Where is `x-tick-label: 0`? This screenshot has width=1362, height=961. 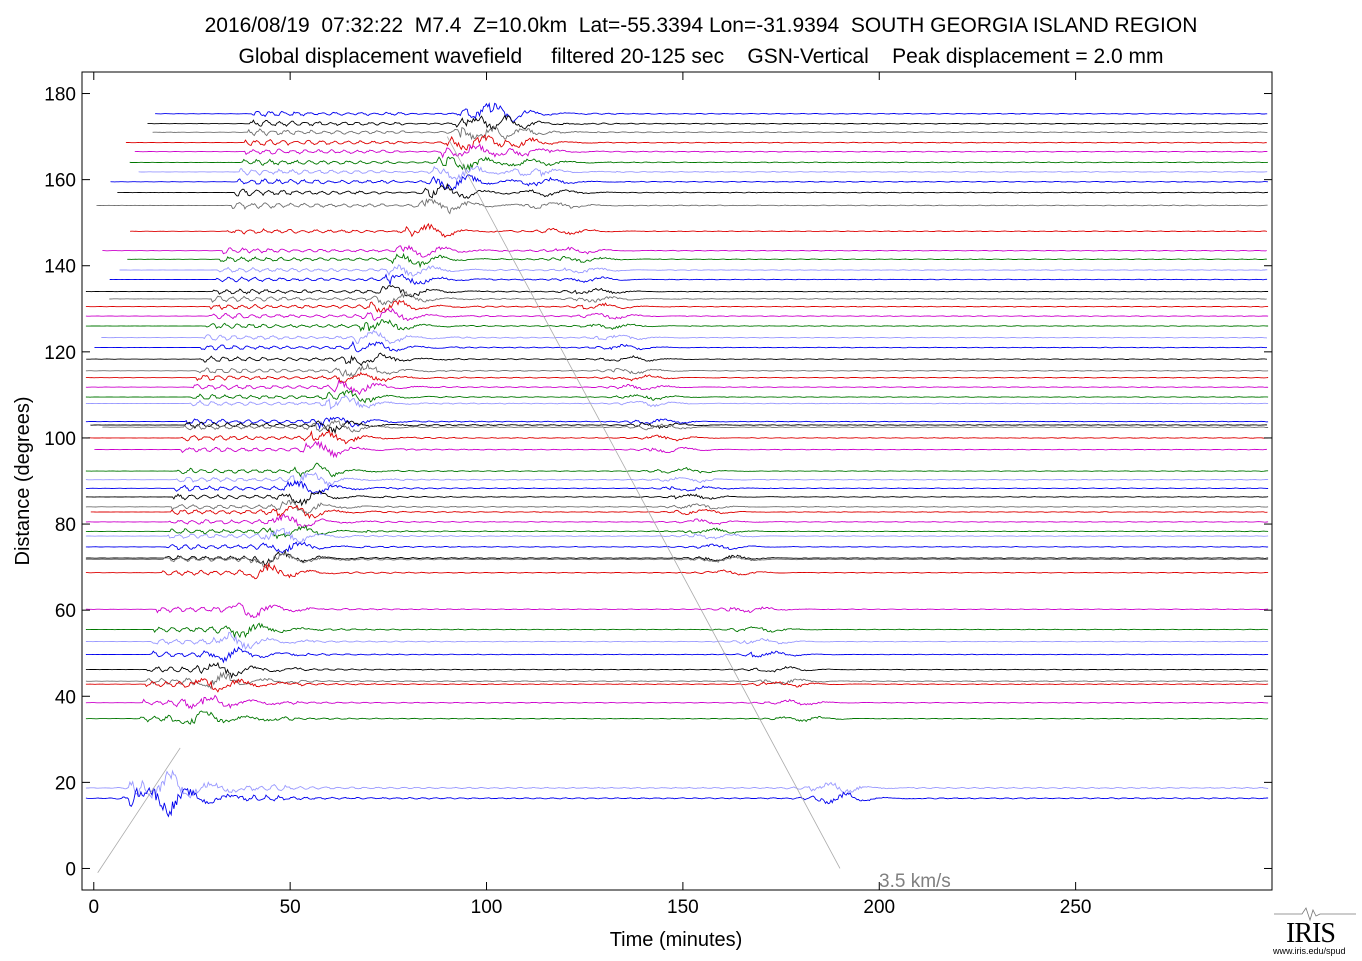
x-tick-label: 0 is located at coordinates (93, 907).